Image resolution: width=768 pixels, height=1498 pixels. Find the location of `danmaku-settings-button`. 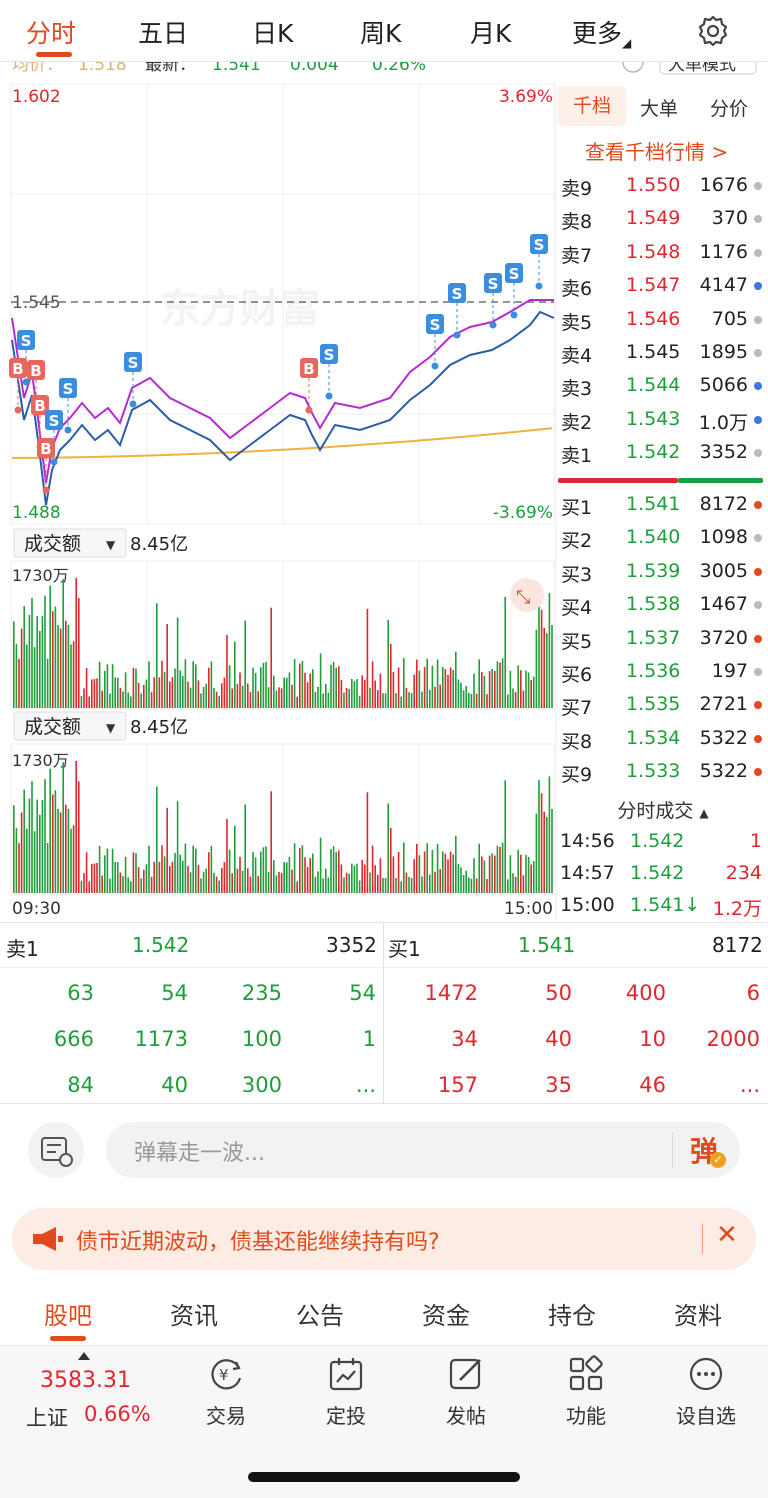

danmaku-settings-button is located at coordinates (56, 1150).